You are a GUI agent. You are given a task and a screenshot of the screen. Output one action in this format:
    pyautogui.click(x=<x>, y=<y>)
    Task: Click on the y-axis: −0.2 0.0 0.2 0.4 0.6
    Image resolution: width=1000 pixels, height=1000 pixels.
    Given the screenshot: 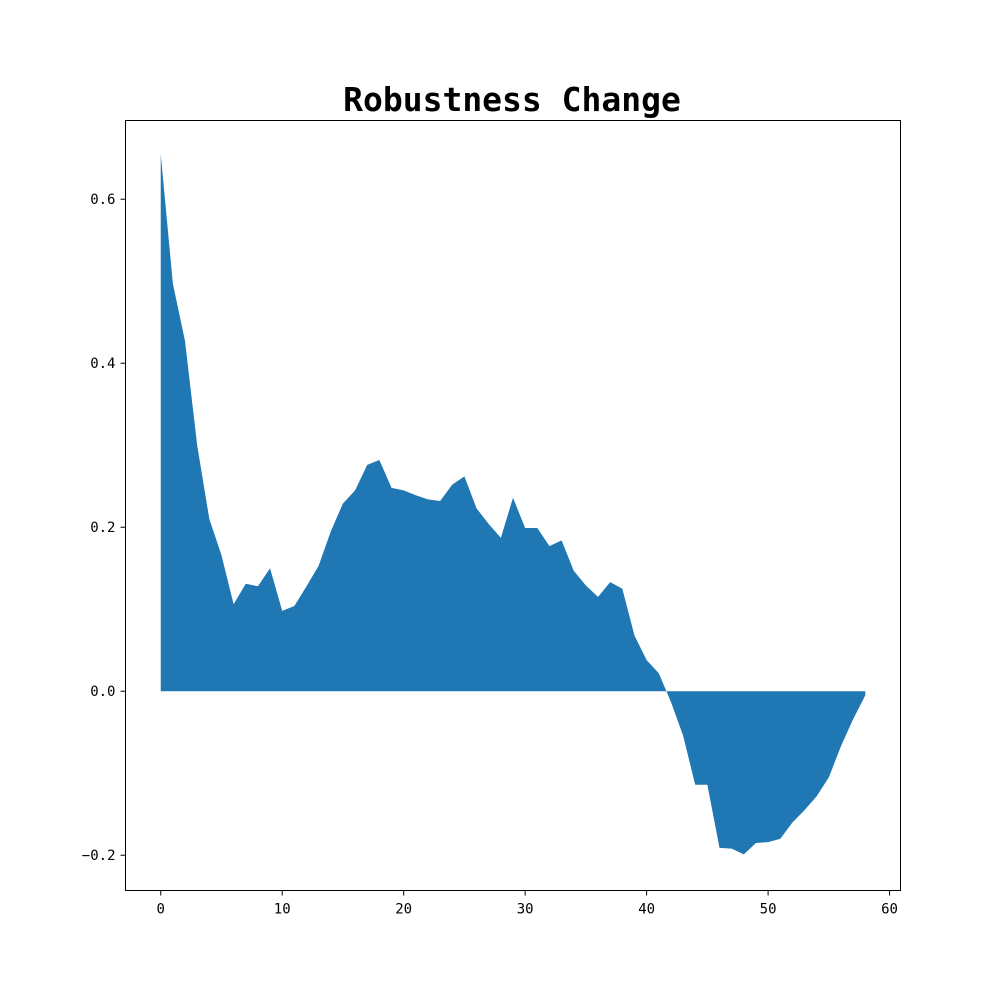 What is the action you would take?
    pyautogui.click(x=104, y=528)
    